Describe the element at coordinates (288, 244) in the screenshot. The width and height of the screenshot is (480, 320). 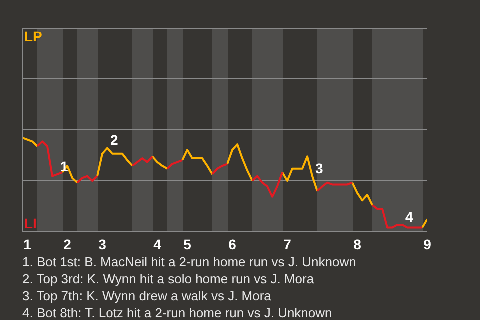
I see `x-tick-label: 7` at that location.